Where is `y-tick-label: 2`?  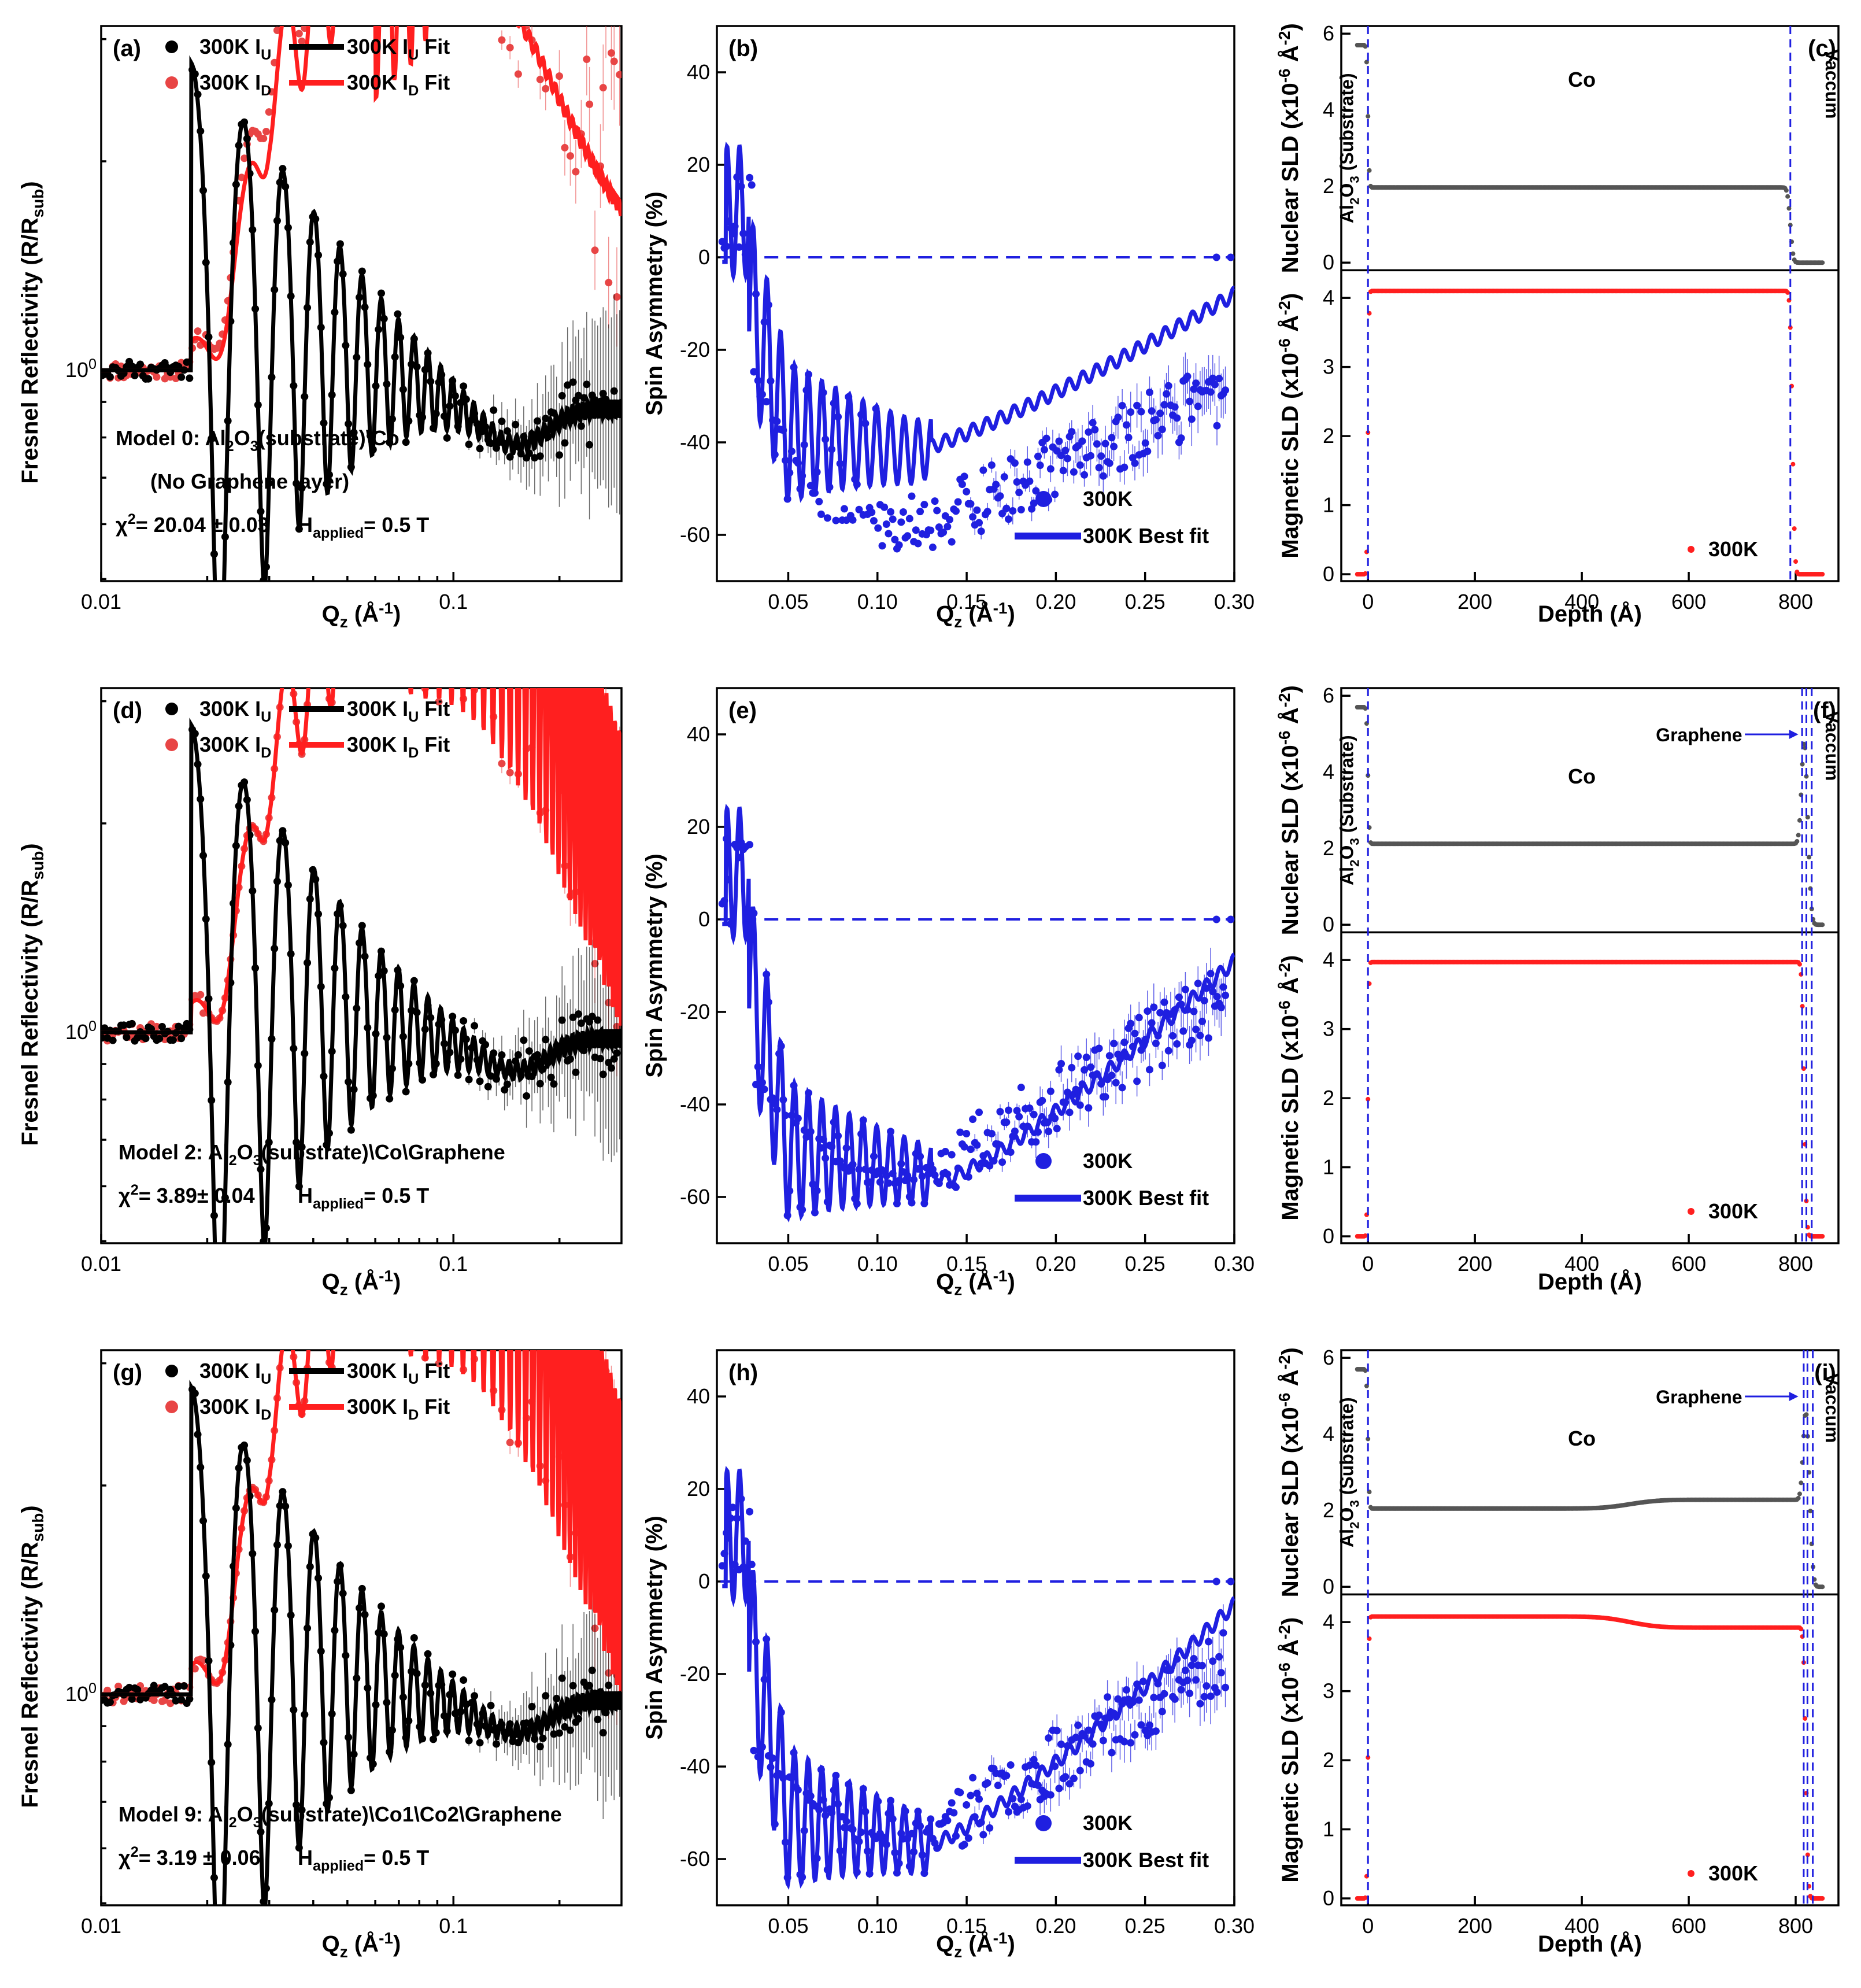
y-tick-label: 2 is located at coordinates (1328, 1098).